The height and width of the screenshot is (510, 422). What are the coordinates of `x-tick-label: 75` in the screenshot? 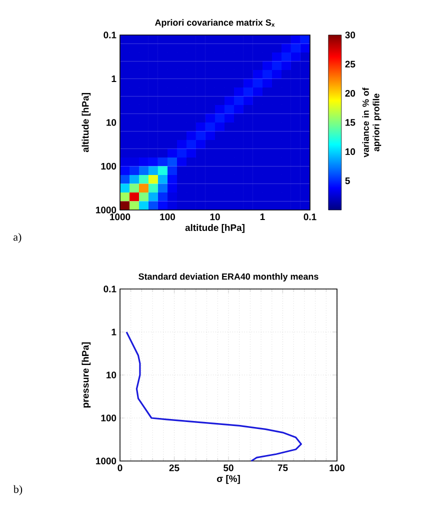 It's located at (283, 468).